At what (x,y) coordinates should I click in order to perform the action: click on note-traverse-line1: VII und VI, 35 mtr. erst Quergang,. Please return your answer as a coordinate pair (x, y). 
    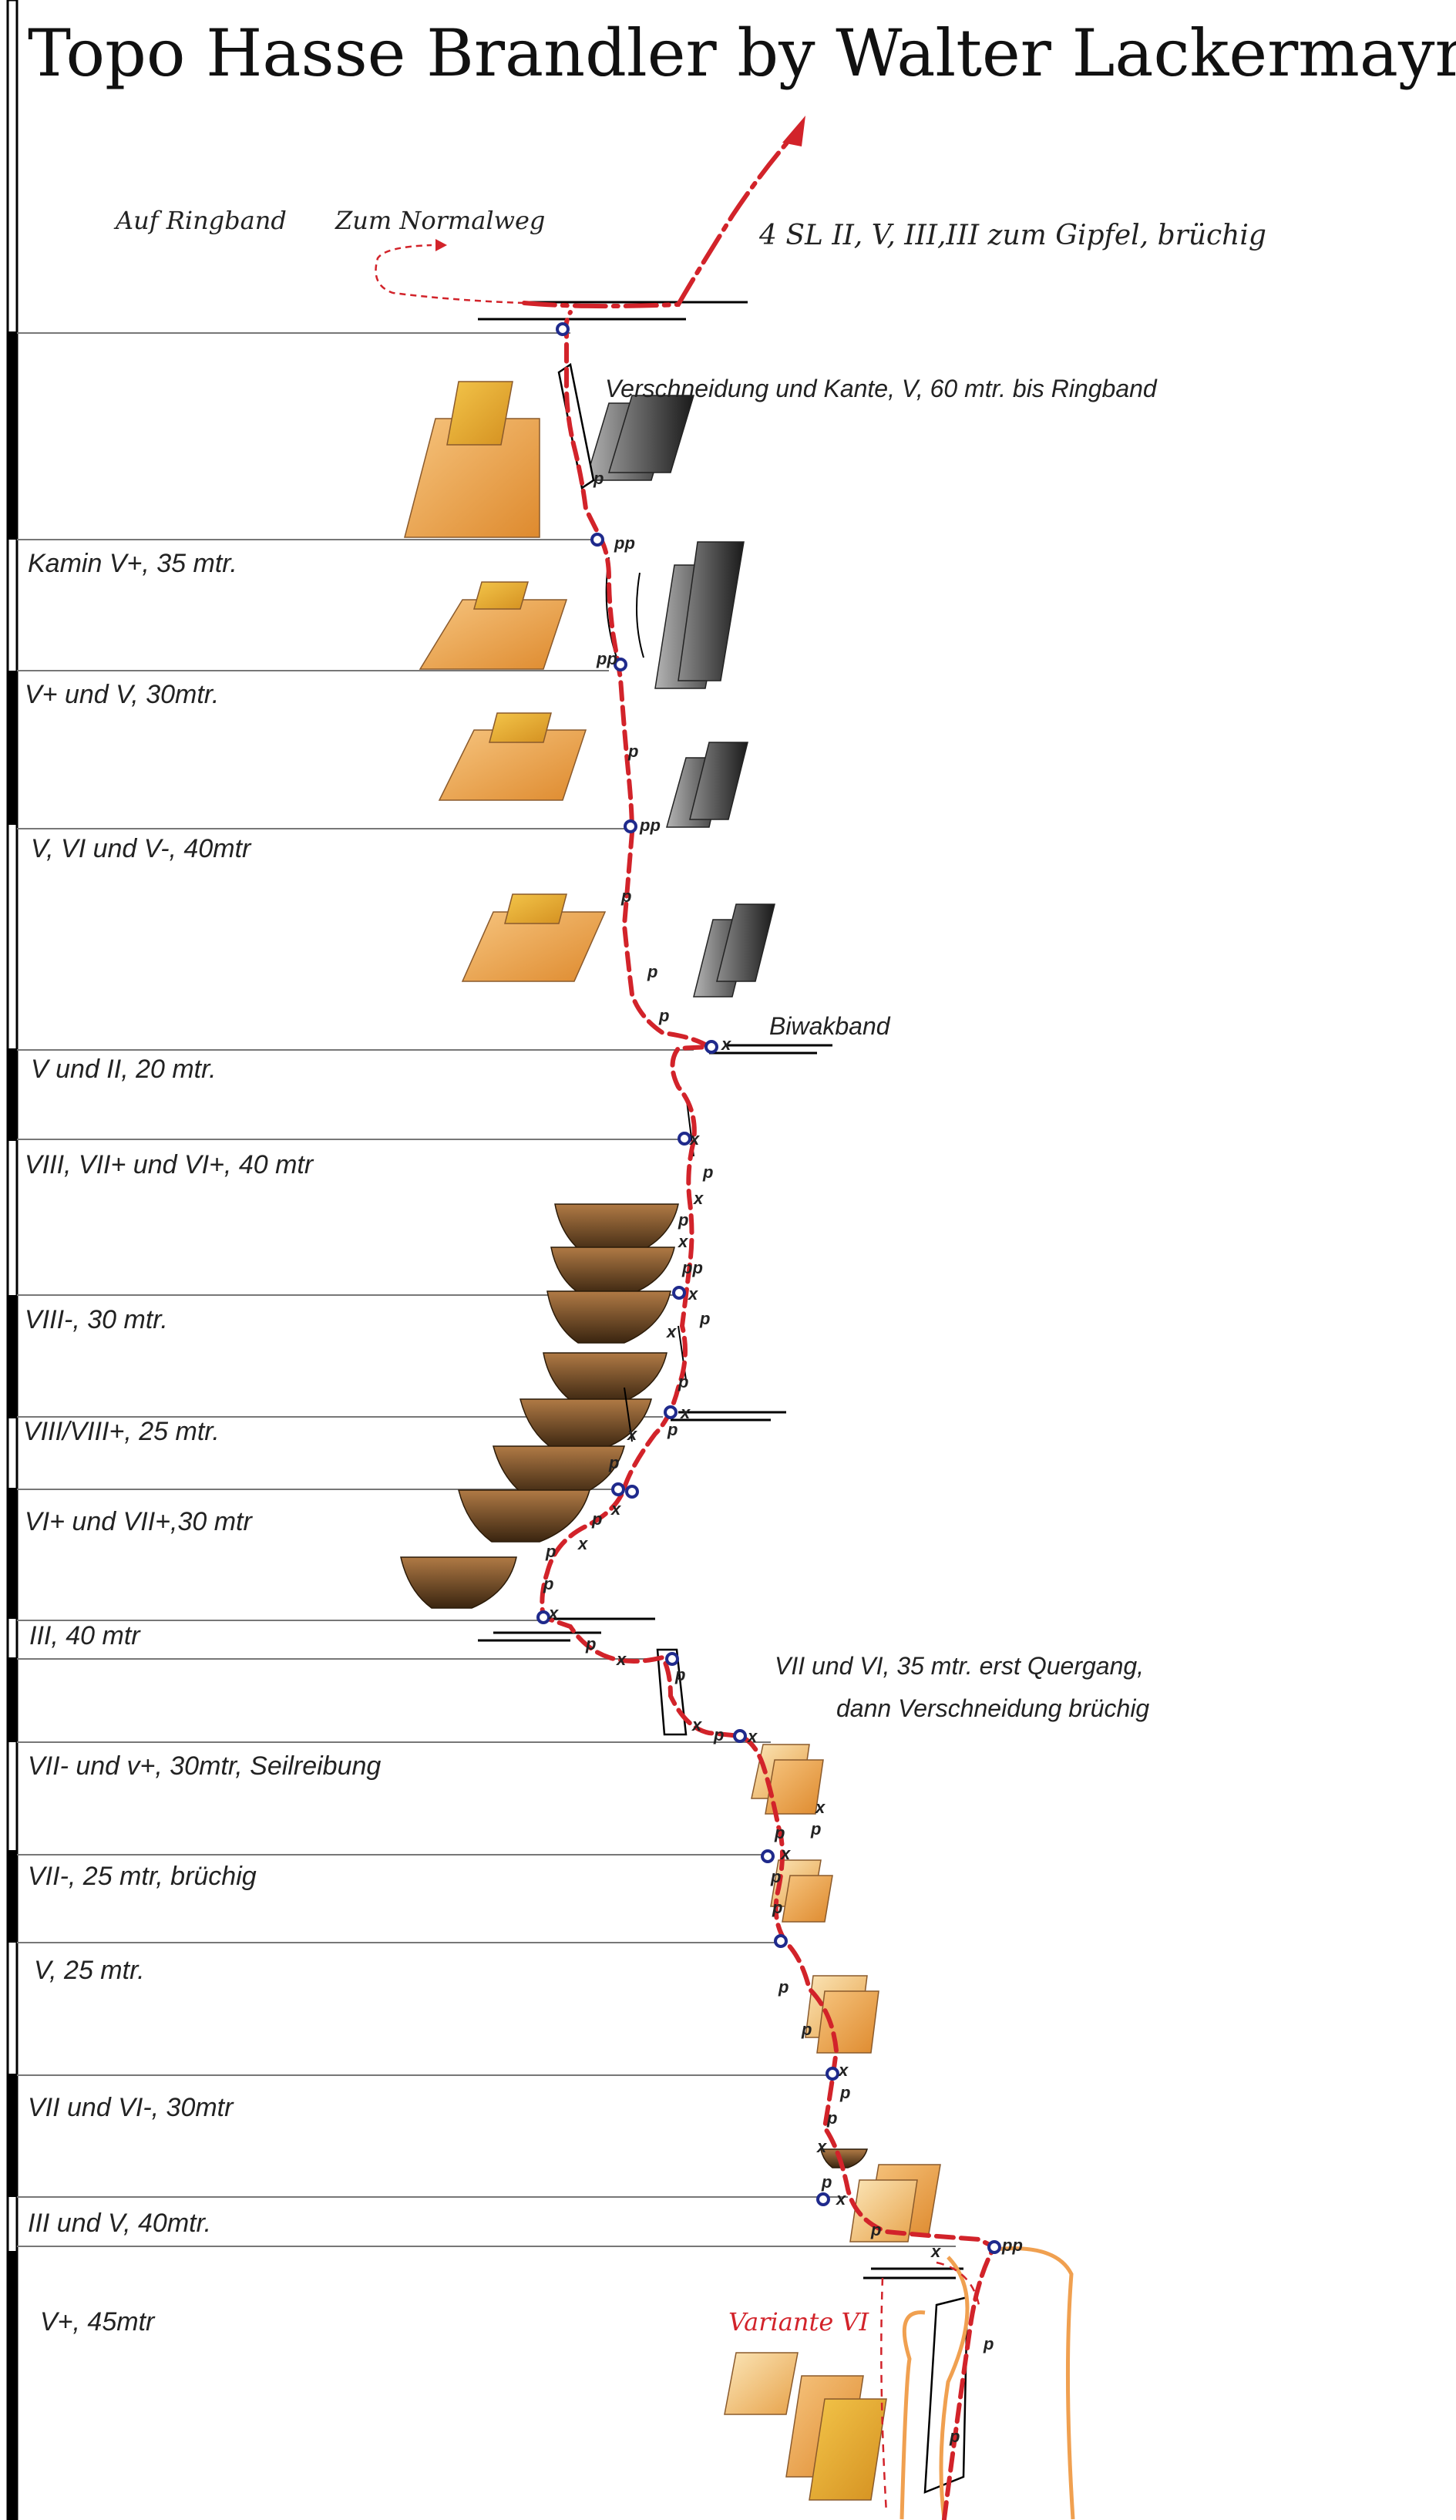
    Looking at the image, I should click on (959, 1666).